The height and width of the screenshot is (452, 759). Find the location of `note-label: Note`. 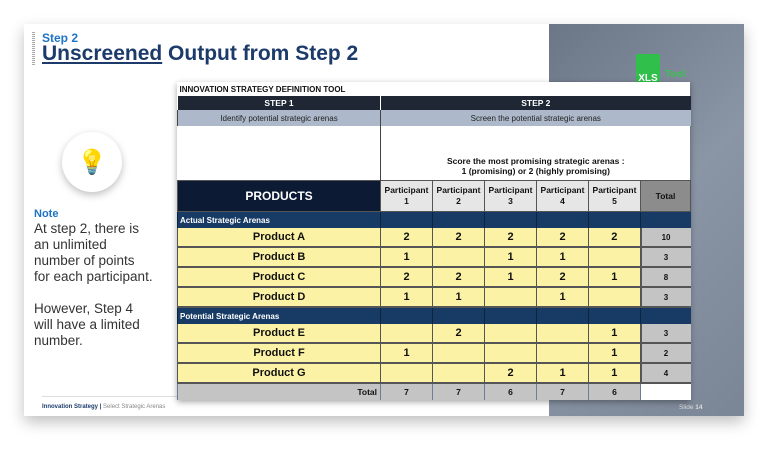

note-label: Note is located at coordinates (46, 214).